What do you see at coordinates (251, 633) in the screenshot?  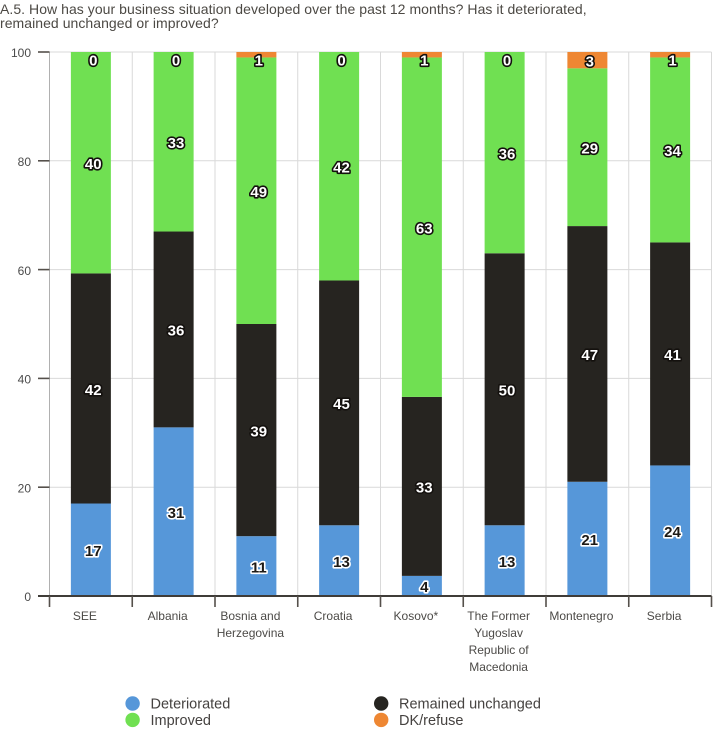 I see `svg-text: Herzegovina` at bounding box center [251, 633].